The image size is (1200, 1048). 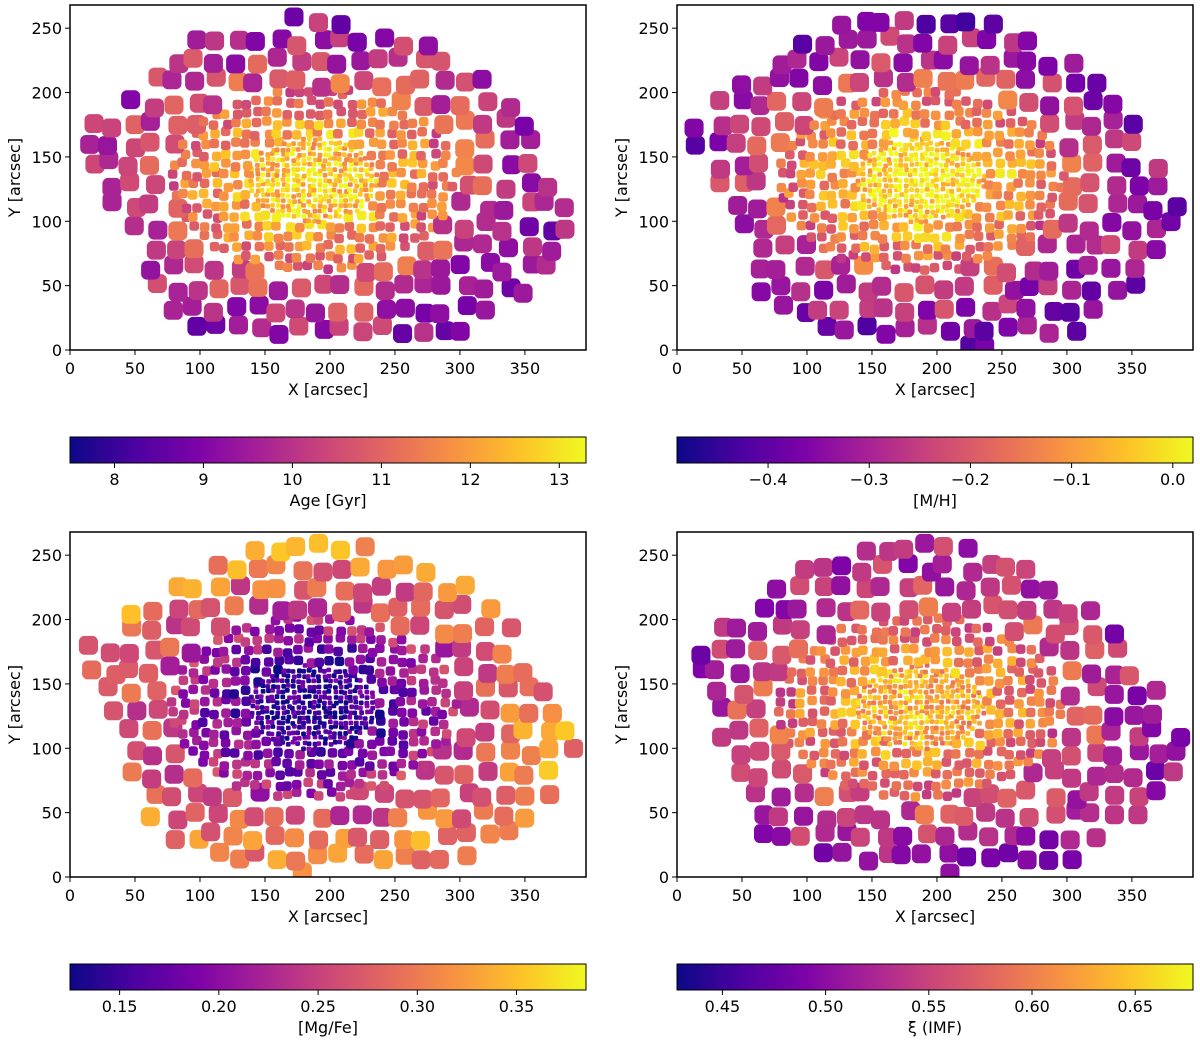 What do you see at coordinates (677, 895) in the screenshot?
I see `imf-map-xtick-label-0: 0` at bounding box center [677, 895].